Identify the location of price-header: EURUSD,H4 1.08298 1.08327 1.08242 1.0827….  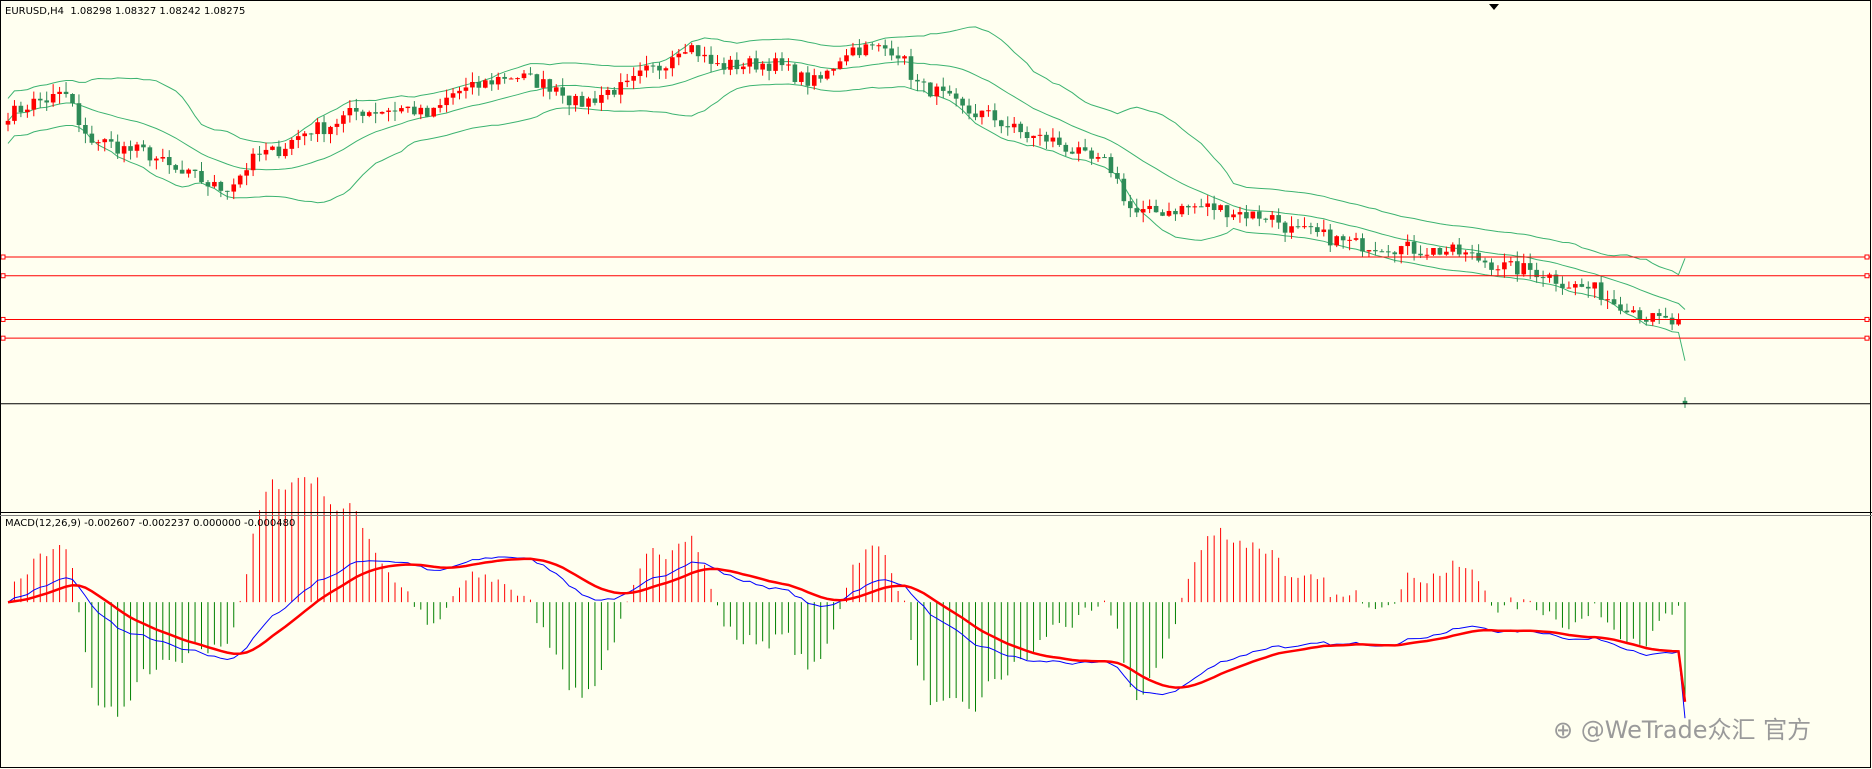
(125, 11).